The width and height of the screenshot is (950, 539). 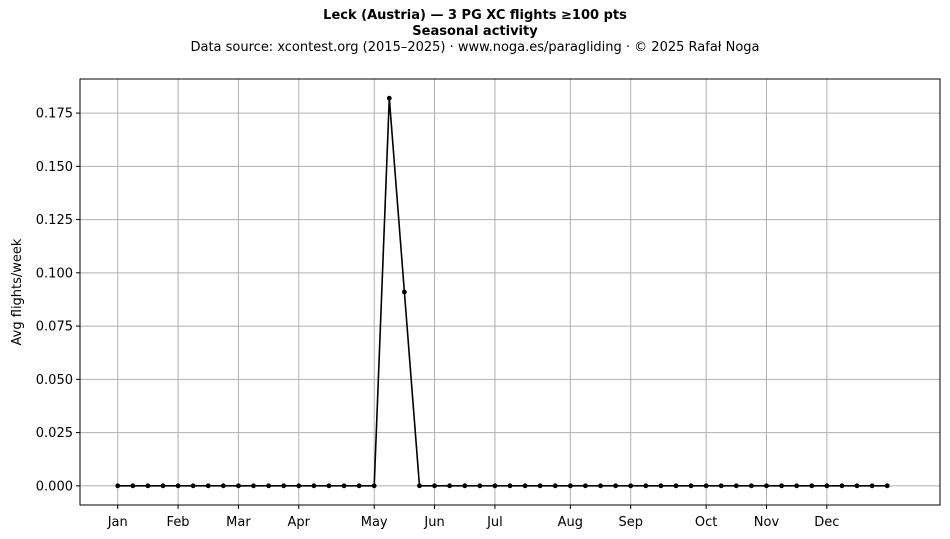 What do you see at coordinates (767, 522) in the screenshot?
I see `x-tick-label: Nov` at bounding box center [767, 522].